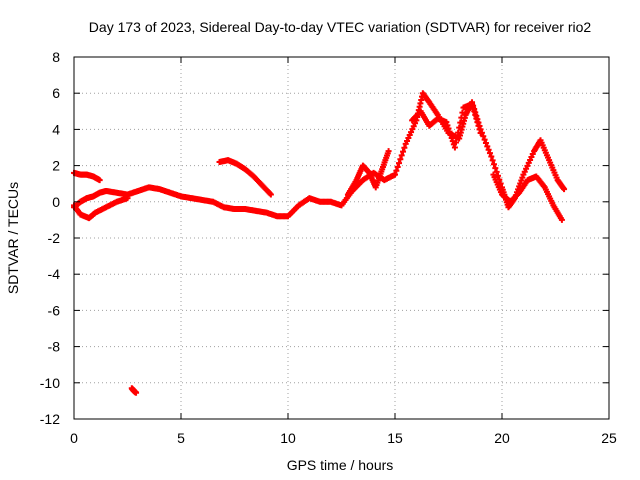 Image resolution: width=640 pixels, height=480 pixels. Describe the element at coordinates (54, 310) in the screenshot. I see `y-tick-label: -6` at that location.